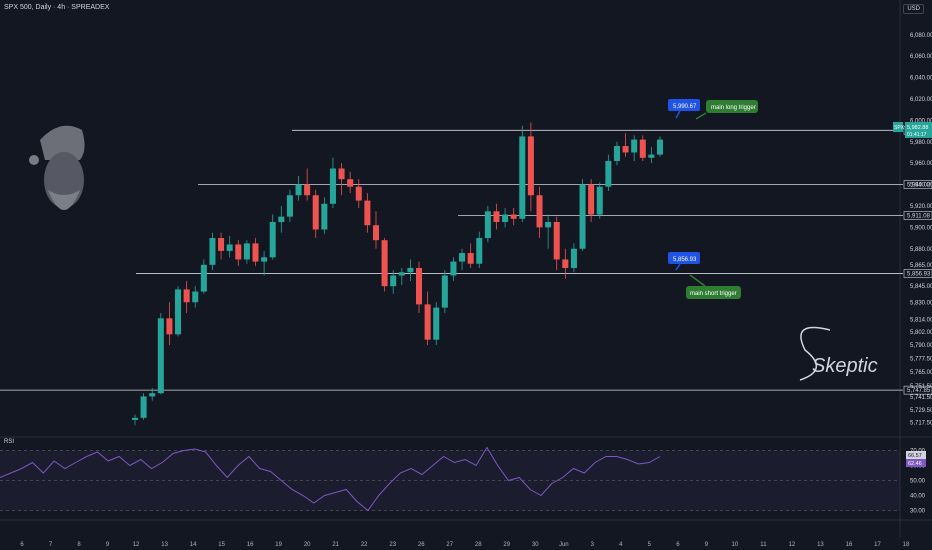  Describe the element at coordinates (792, 545) in the screenshot. I see `date-tick-label: 12` at that location.